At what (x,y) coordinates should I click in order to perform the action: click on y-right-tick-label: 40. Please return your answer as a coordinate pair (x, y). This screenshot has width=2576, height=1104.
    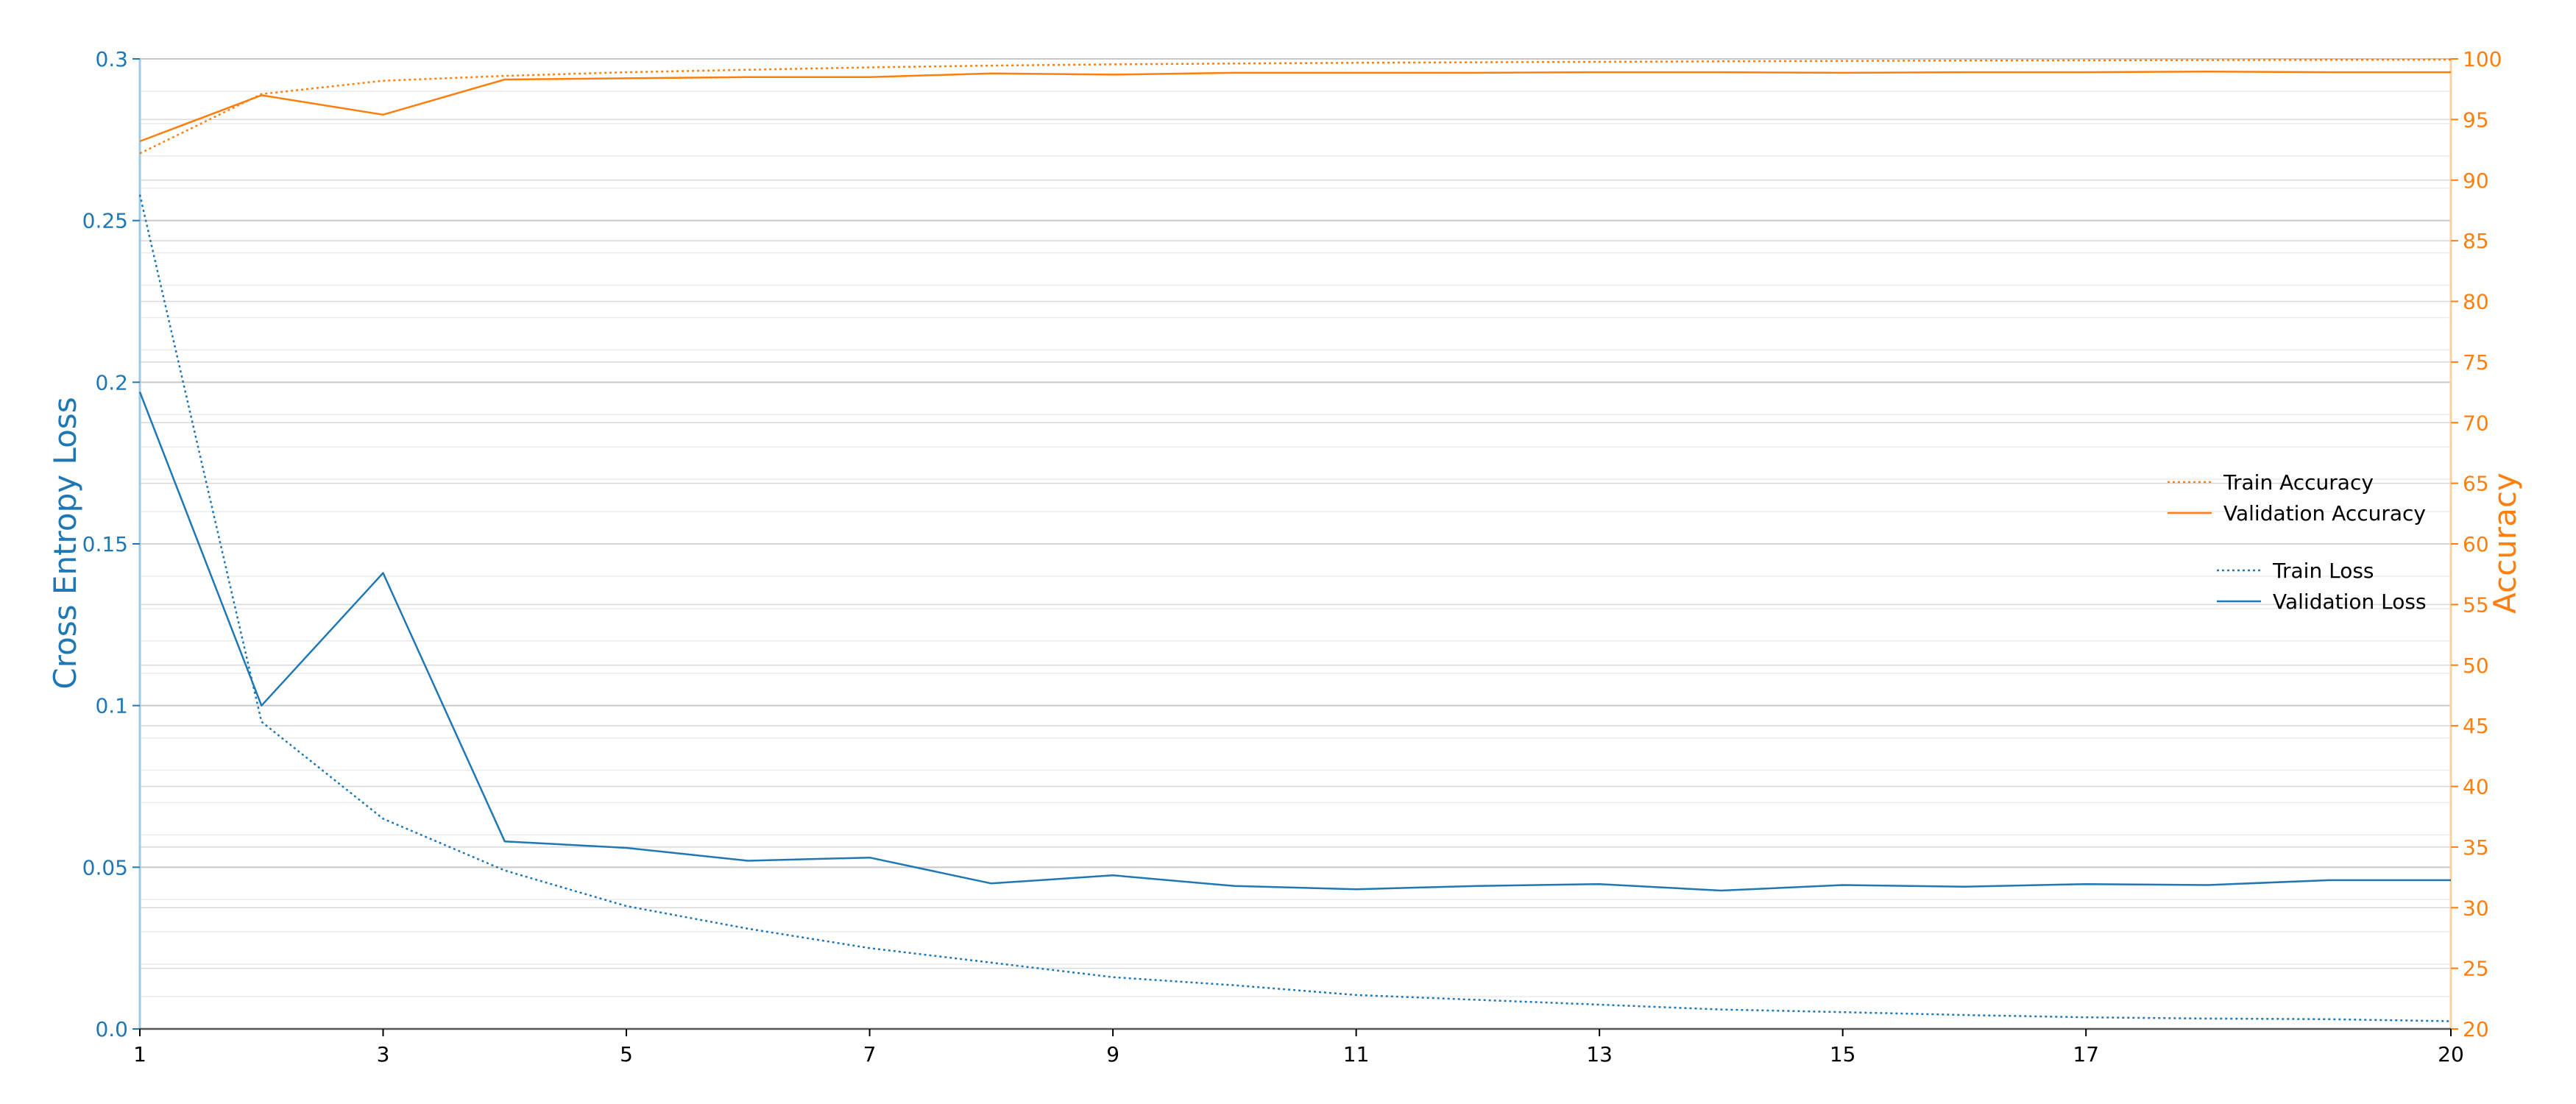
    Looking at the image, I should click on (2476, 787).